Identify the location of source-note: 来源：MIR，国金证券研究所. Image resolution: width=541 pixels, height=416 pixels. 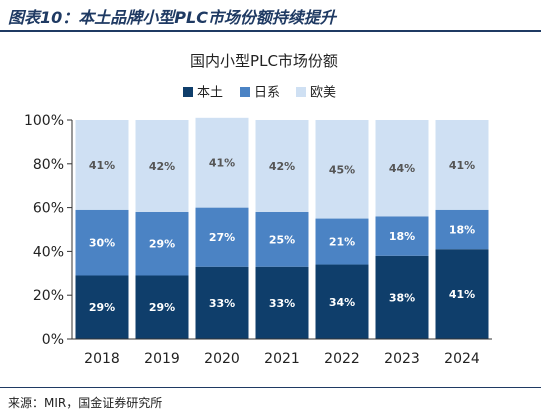
(85, 402).